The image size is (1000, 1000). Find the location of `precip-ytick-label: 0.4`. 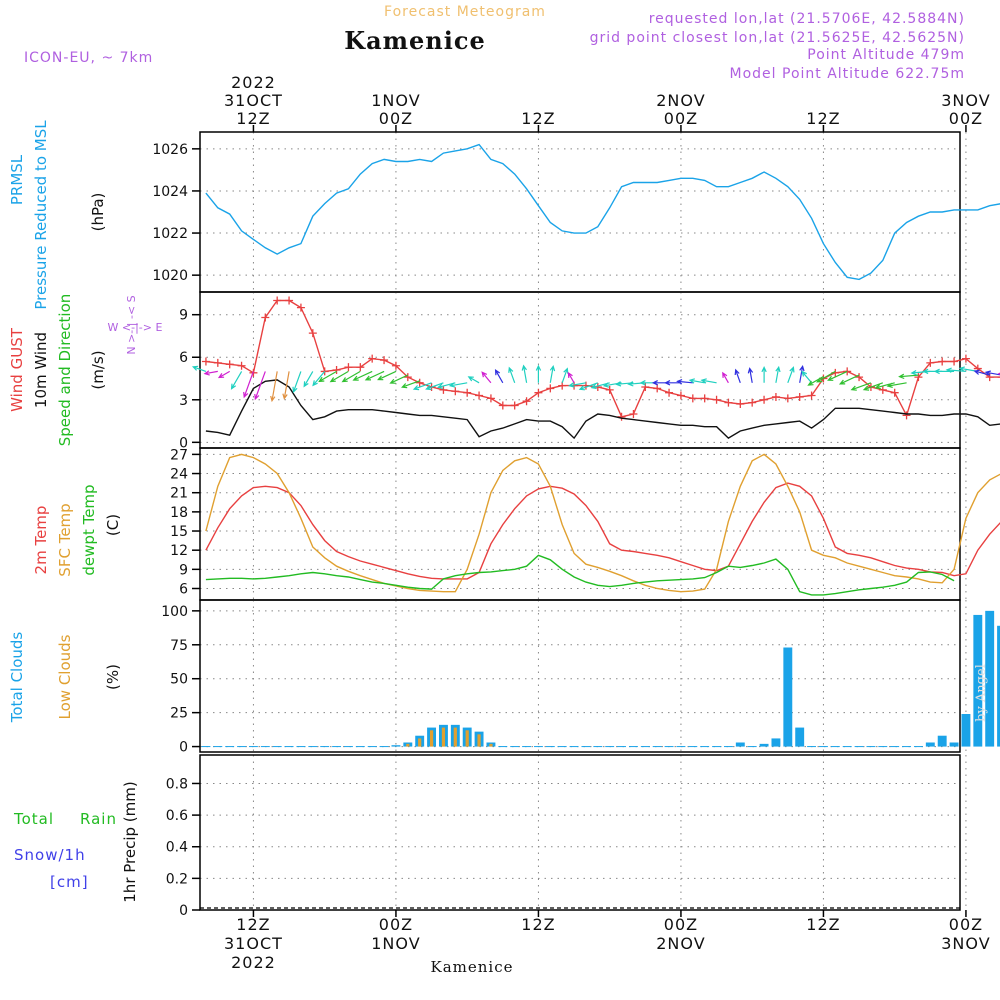

precip-ytick-label: 0.4 is located at coordinates (177, 848).